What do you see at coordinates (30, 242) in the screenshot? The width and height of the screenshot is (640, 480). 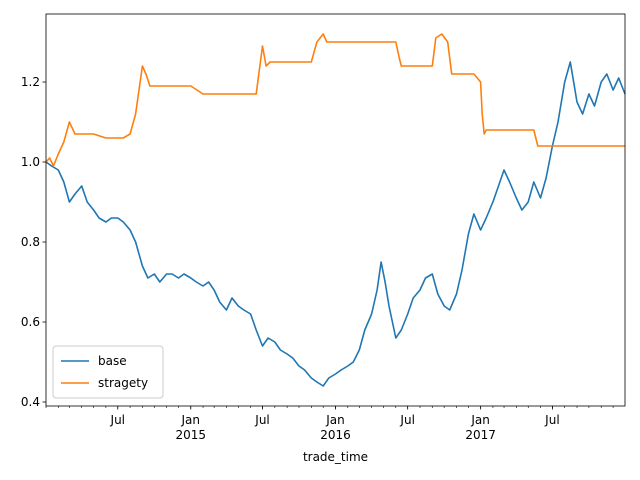 I see `y-tick-label: 0.8` at bounding box center [30, 242].